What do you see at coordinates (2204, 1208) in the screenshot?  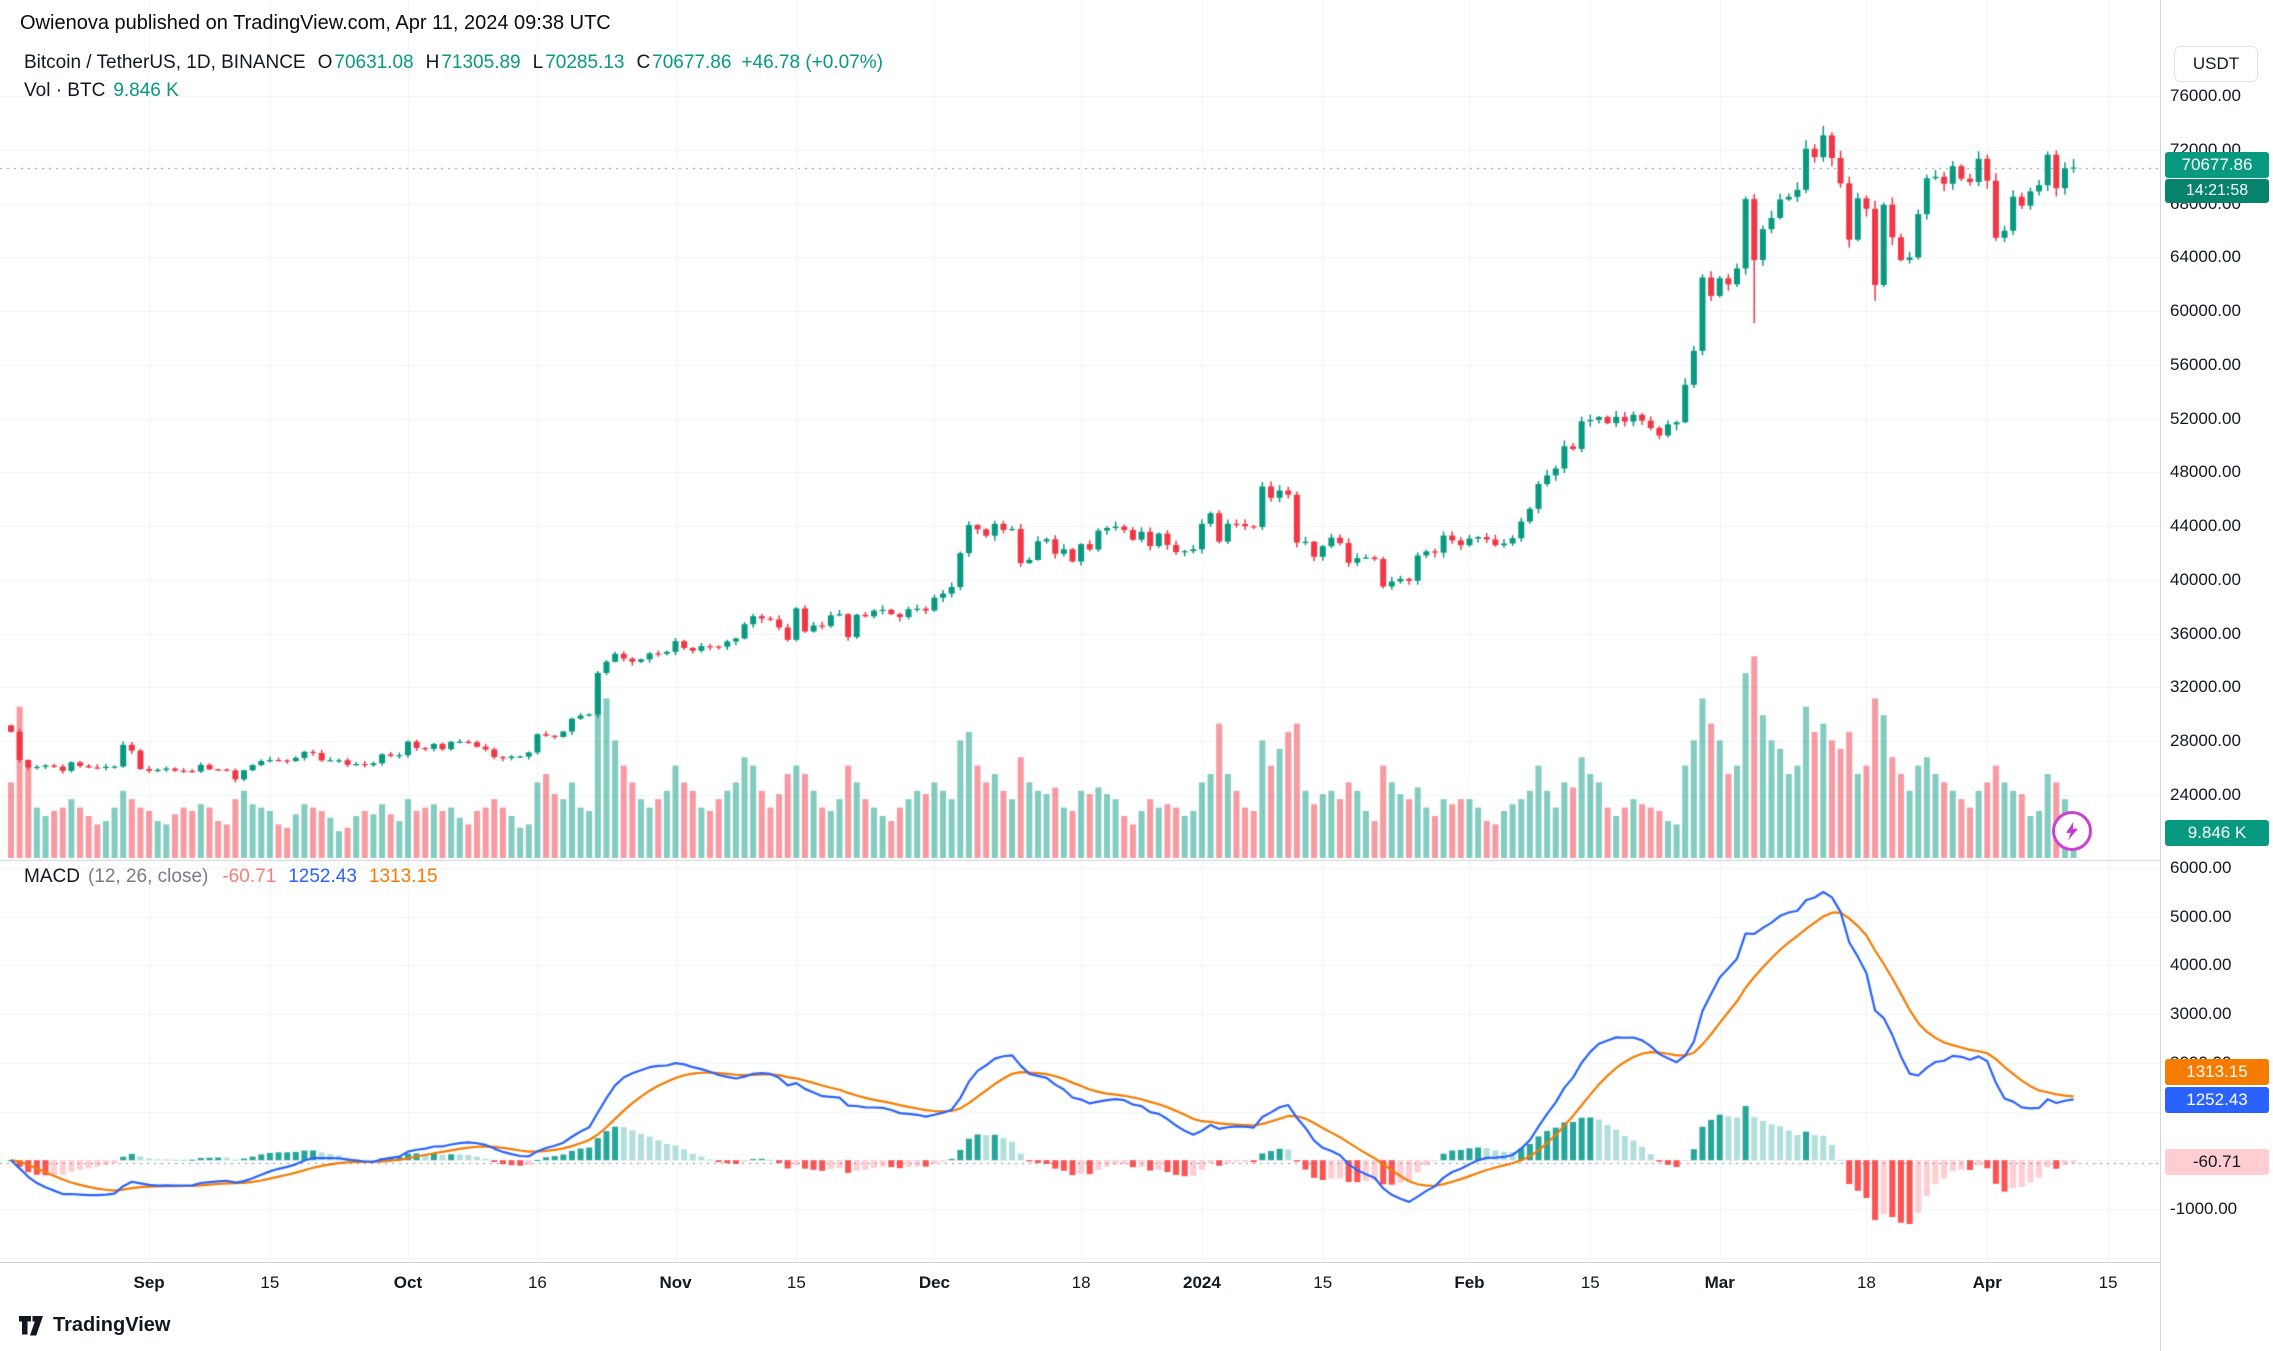 I see `axis-tick-label: -1000.00` at bounding box center [2204, 1208].